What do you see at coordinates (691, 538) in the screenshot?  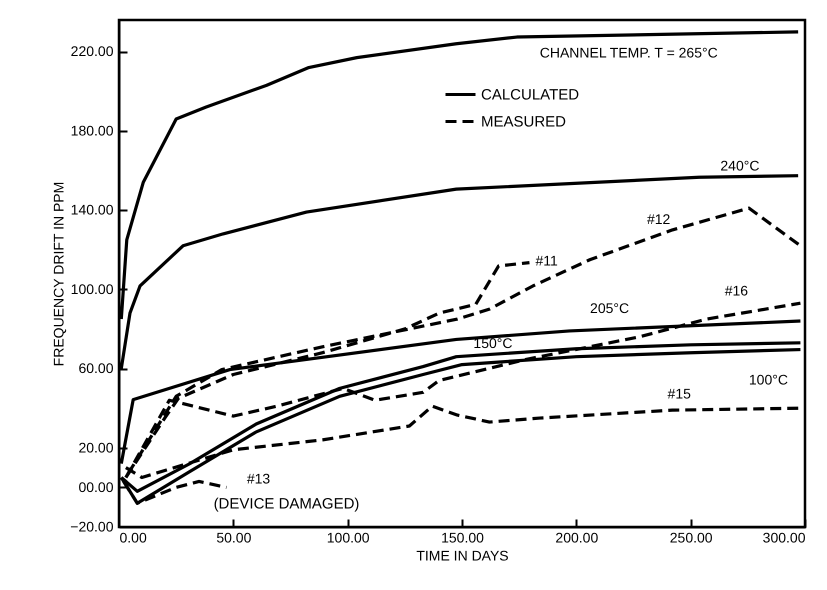 I see `x-tick-label: 250.00` at bounding box center [691, 538].